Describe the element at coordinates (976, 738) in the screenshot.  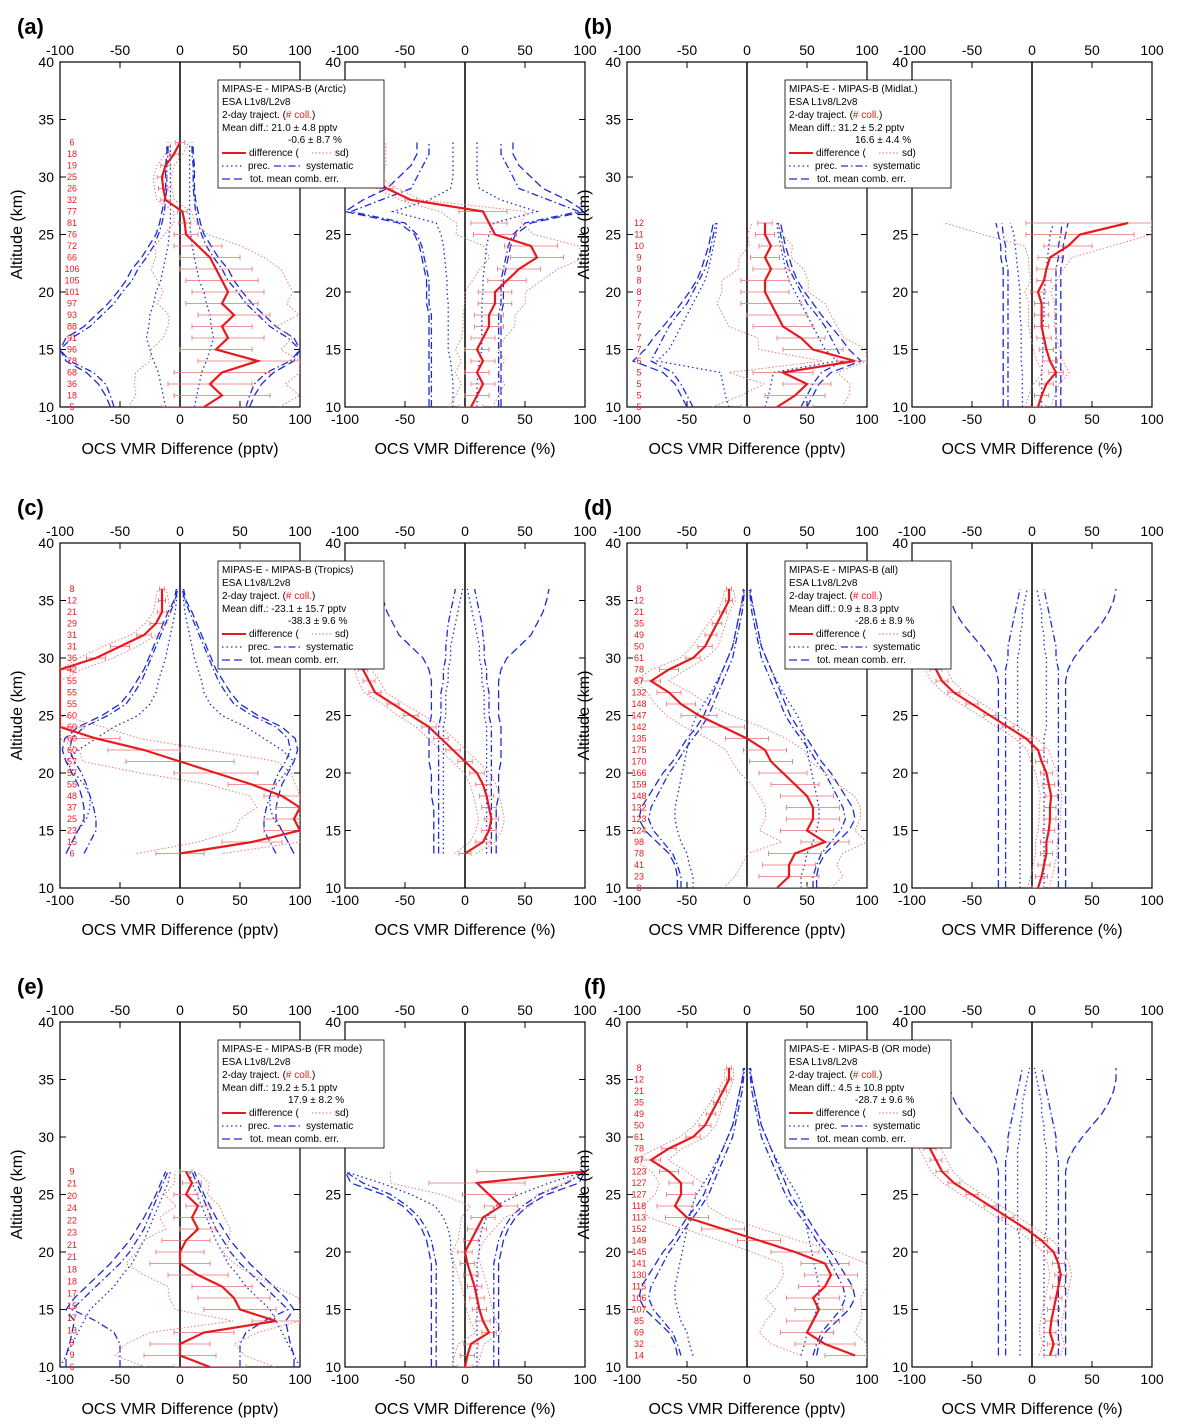
I see `sd-line-lower` at that location.